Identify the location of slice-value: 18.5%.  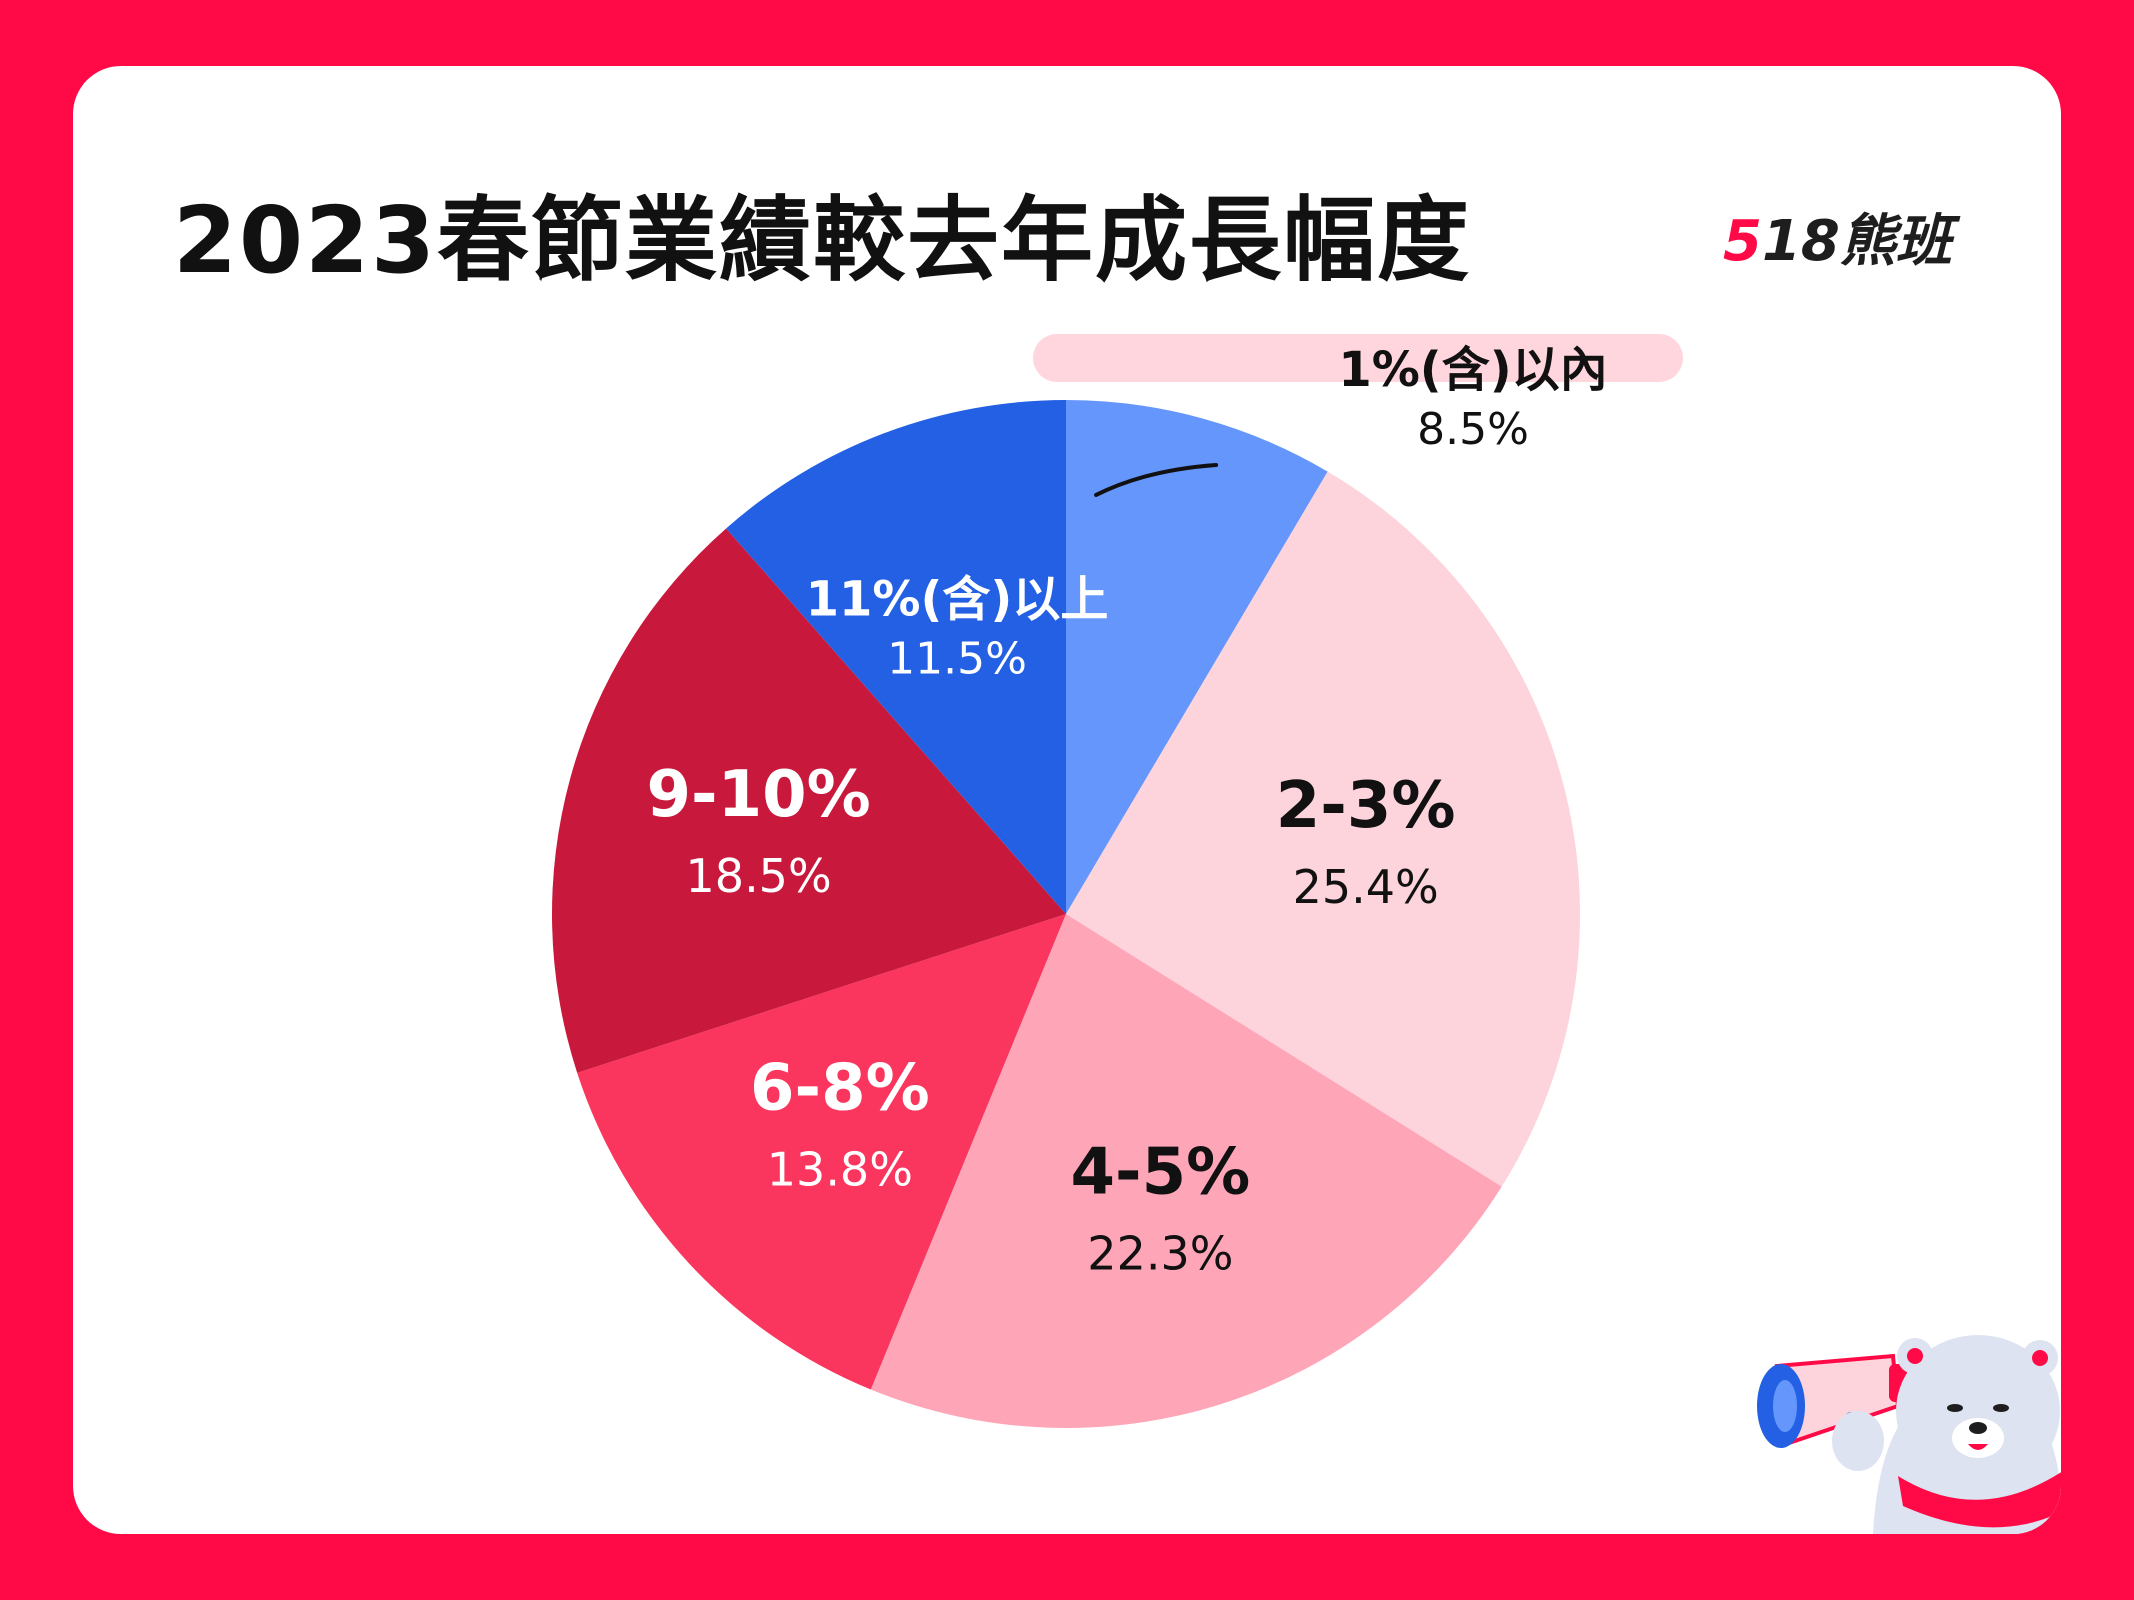
(759, 876).